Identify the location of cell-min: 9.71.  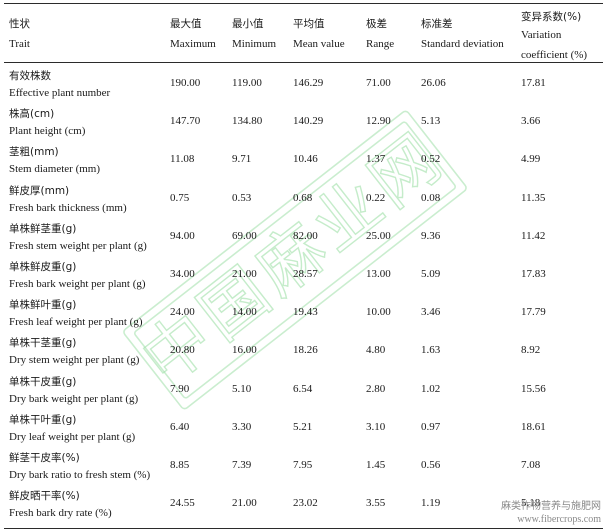
(242, 159).